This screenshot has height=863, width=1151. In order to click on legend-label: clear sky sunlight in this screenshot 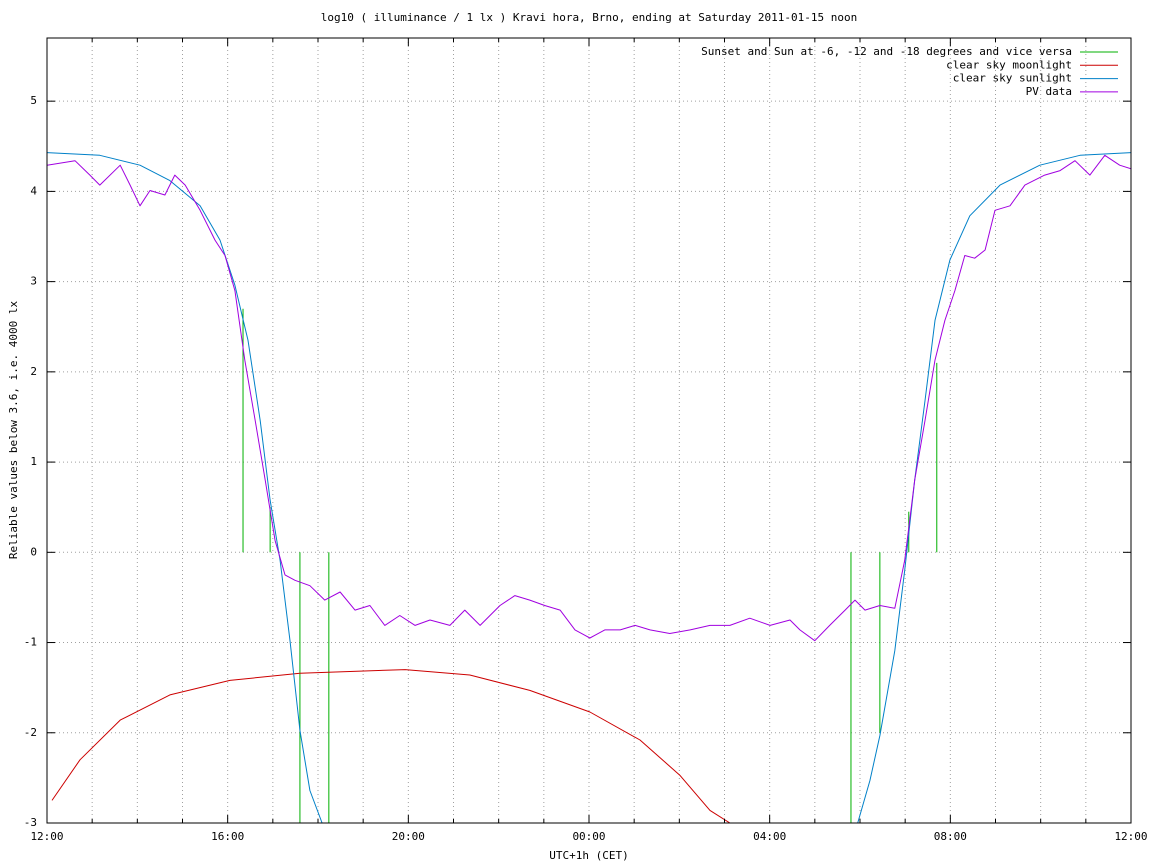, I will do `click(1012, 78)`.